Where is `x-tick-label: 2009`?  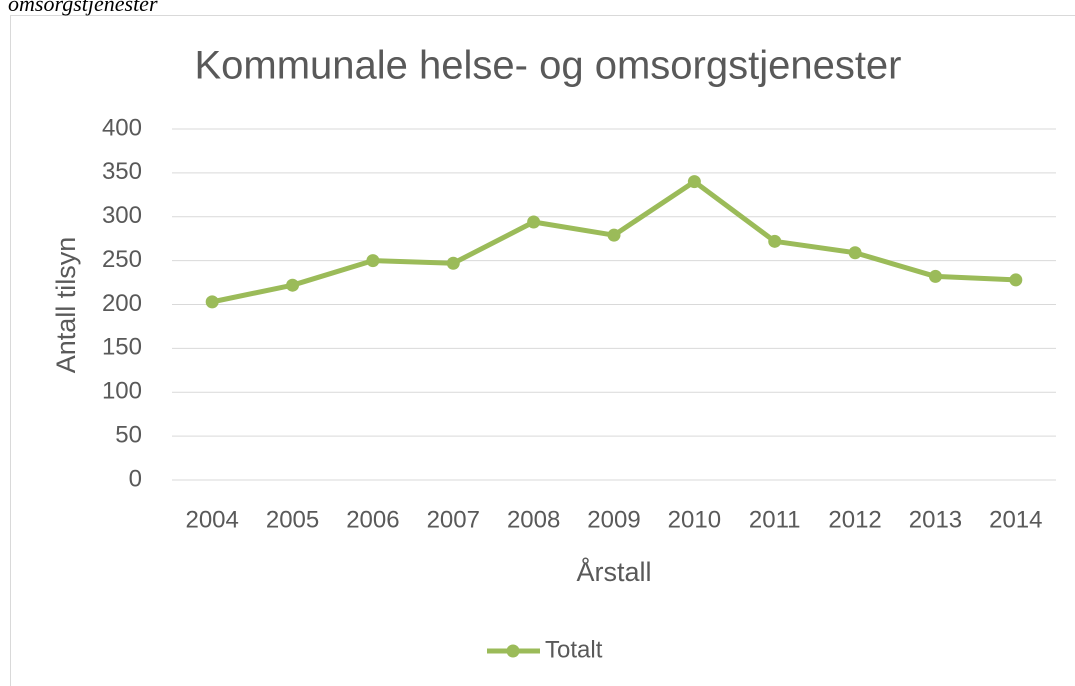
x-tick-label: 2009 is located at coordinates (613, 519).